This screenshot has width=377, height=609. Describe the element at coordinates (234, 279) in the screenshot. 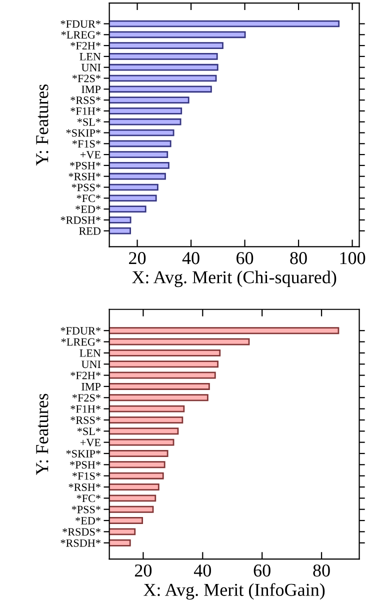

I see `x-axis-title: X: Avg. Merit (Chi-squared)` at that location.